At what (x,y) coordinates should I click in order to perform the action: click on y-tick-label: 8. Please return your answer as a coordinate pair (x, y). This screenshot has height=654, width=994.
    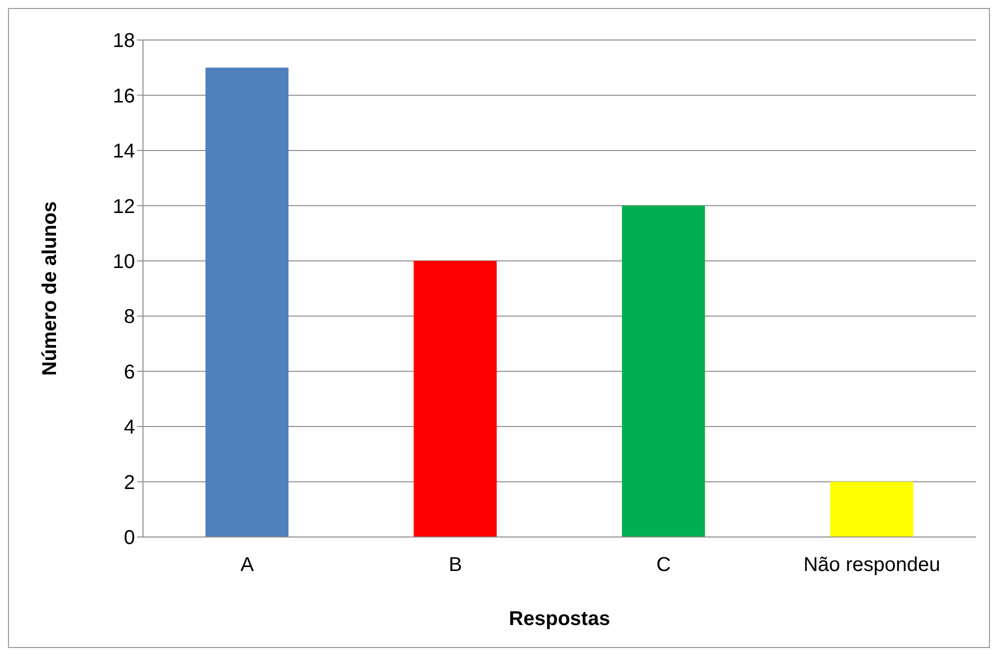
    Looking at the image, I should click on (129, 317).